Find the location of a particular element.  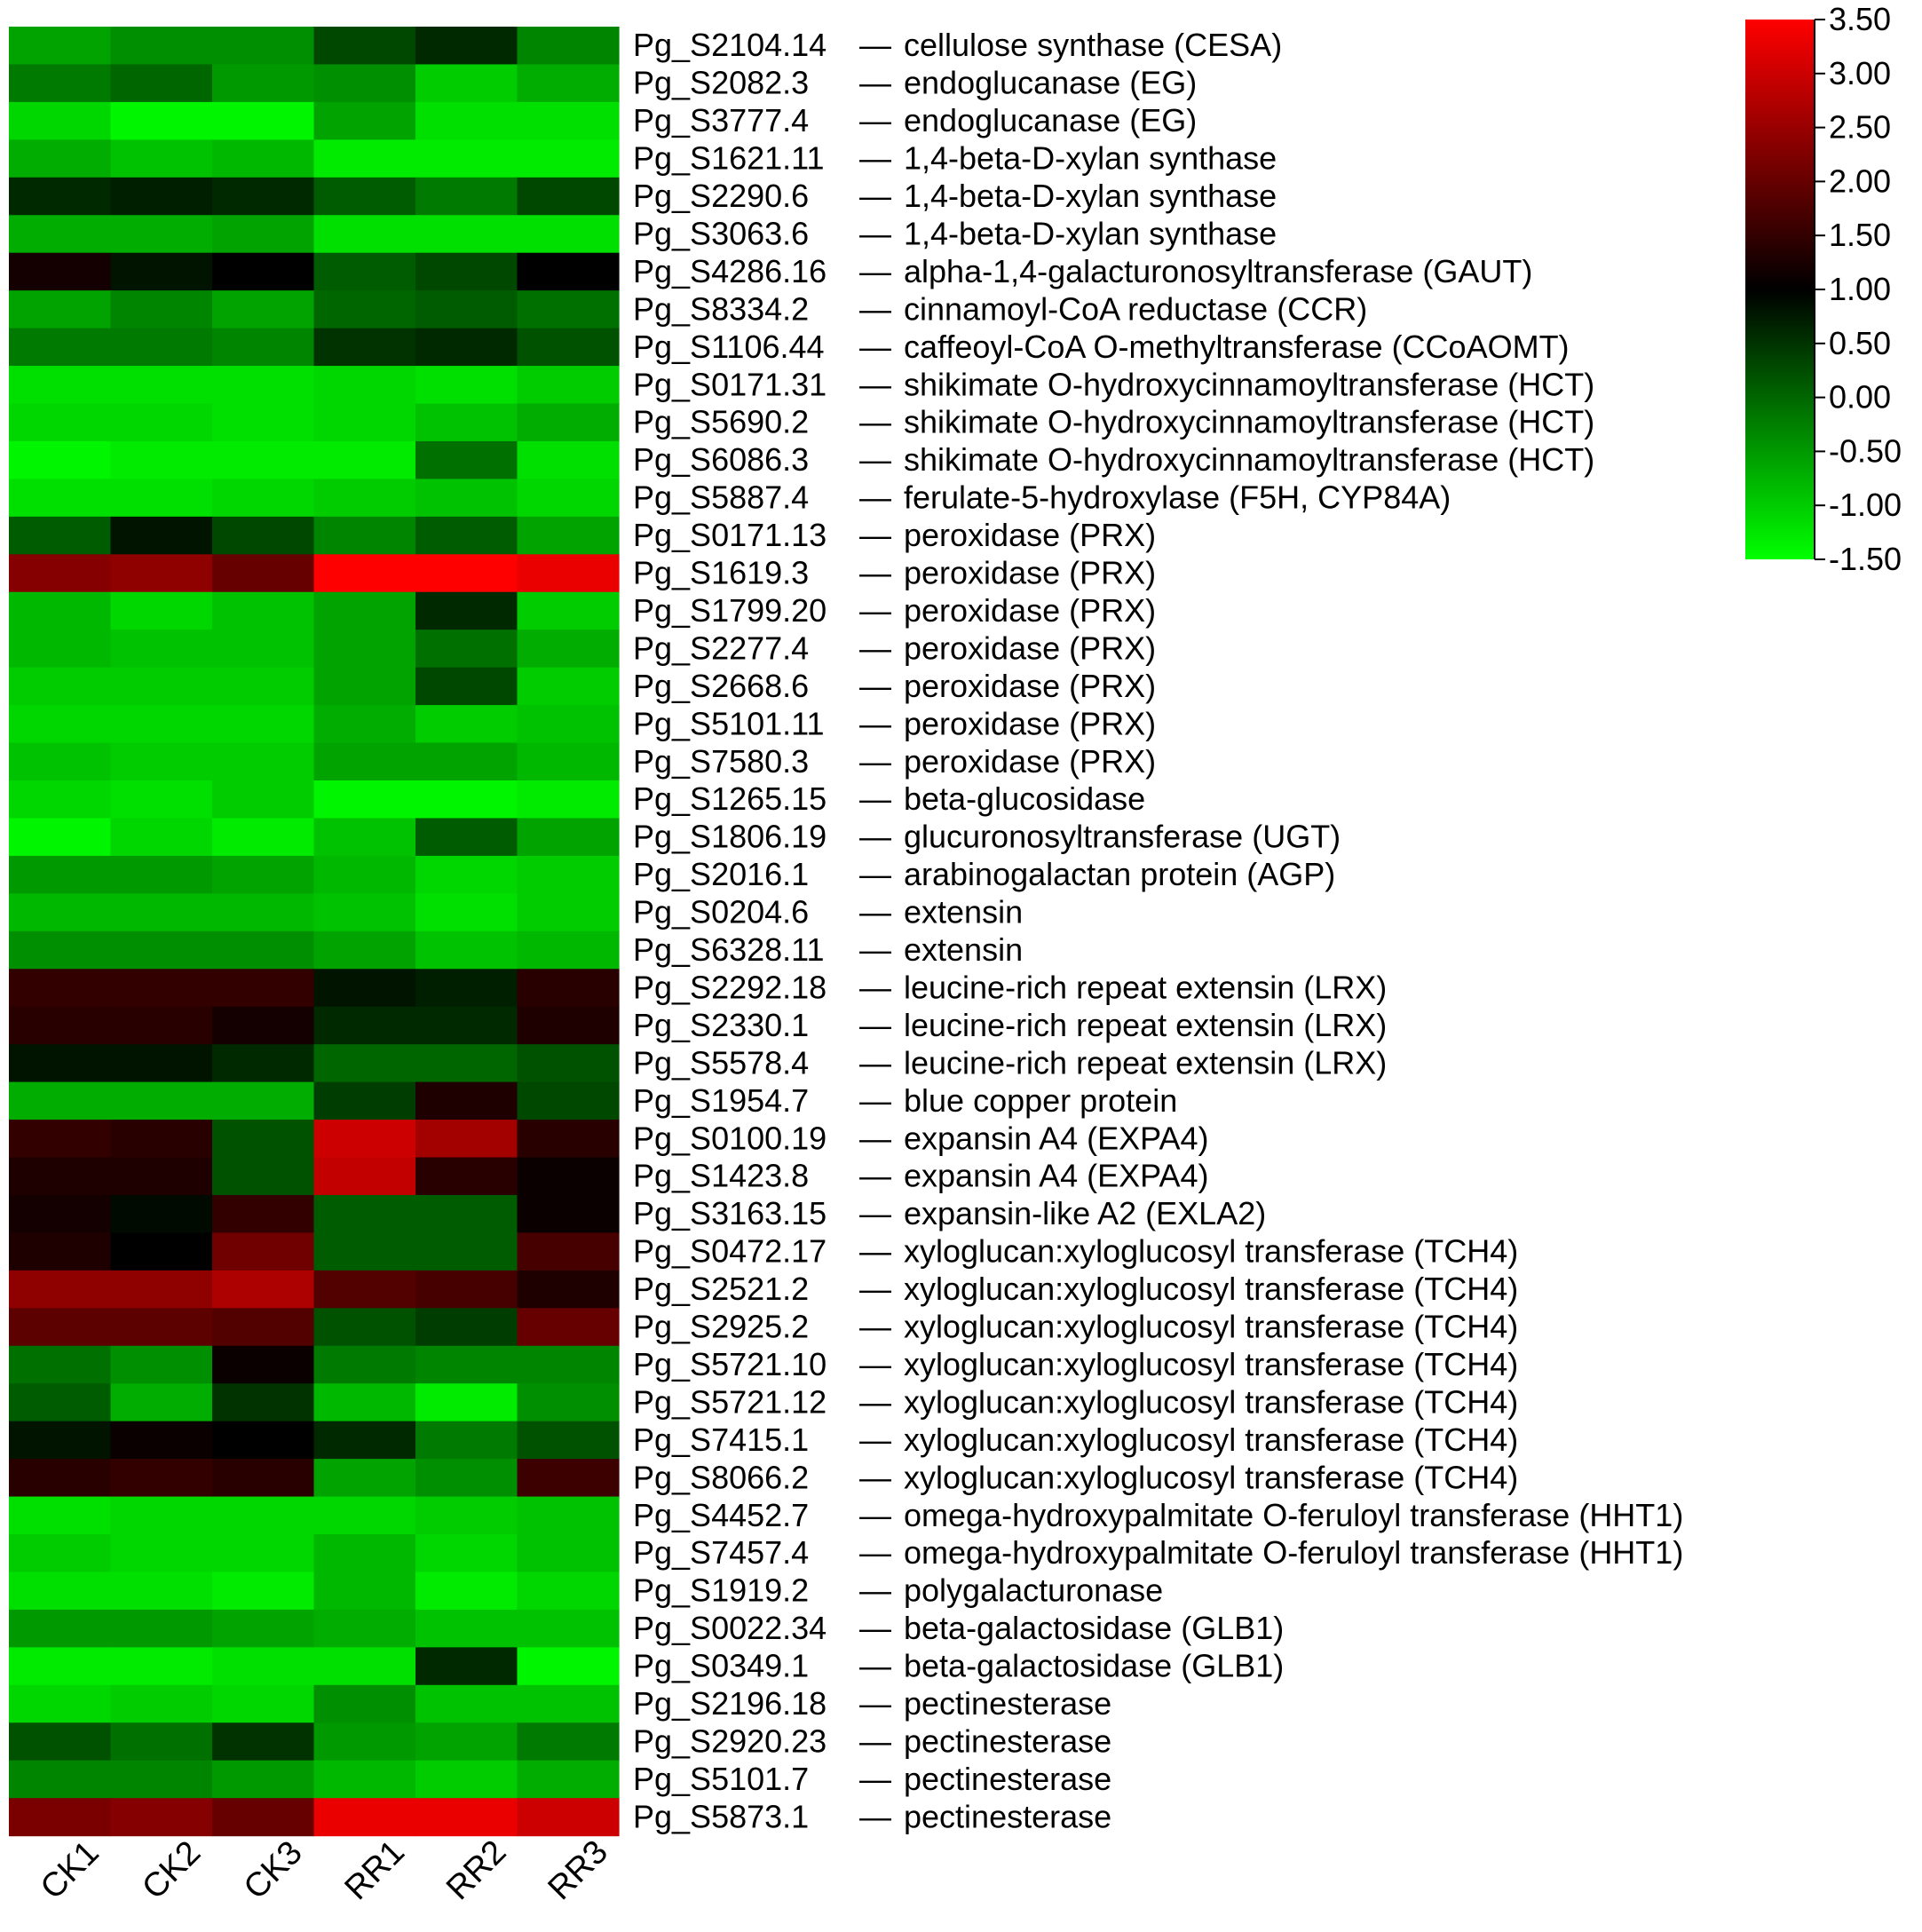

color-scale-tick-label: 1.50 is located at coordinates (1860, 235).